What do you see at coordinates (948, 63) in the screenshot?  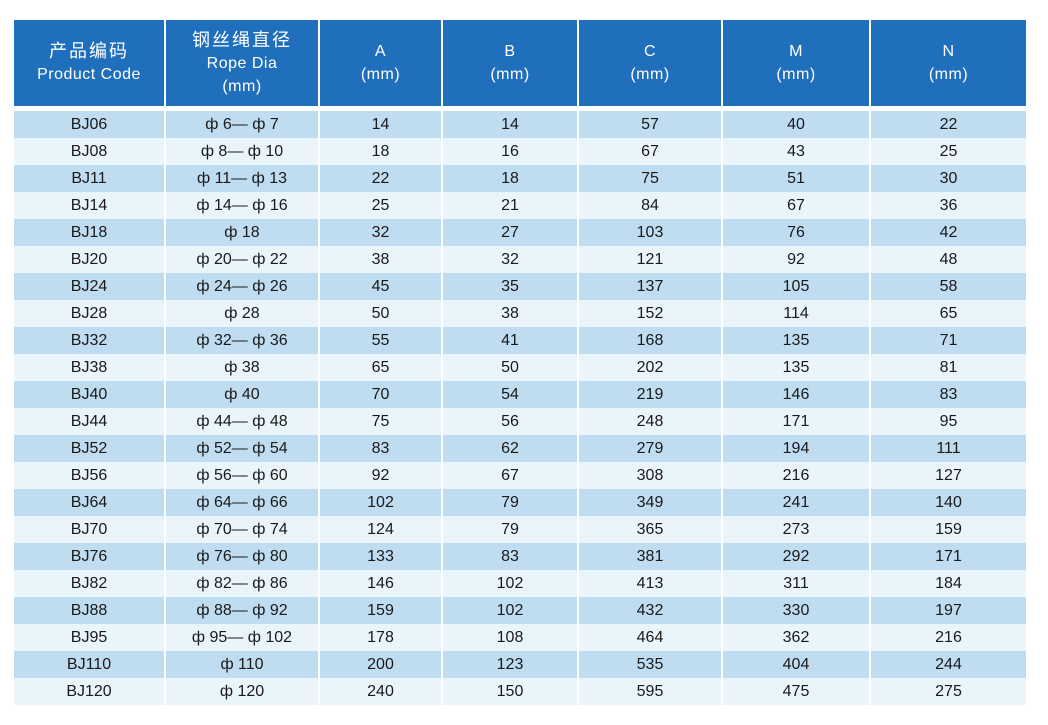 I see `header-n: N (mm)` at bounding box center [948, 63].